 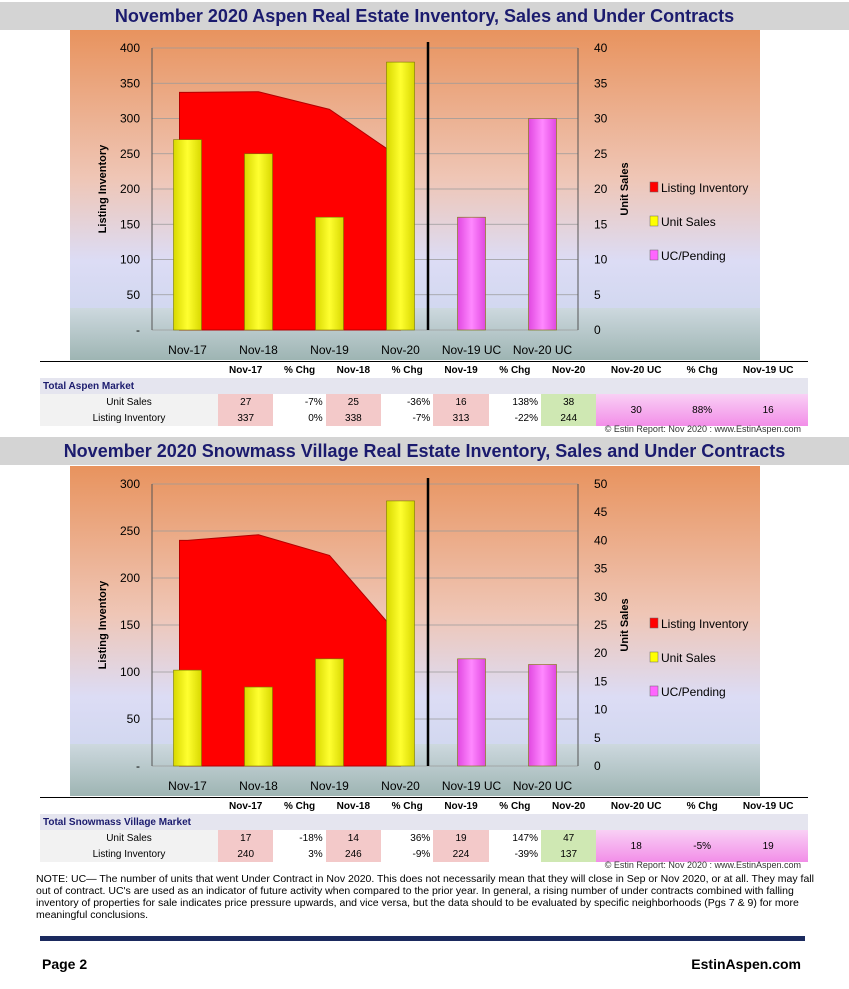 I want to click on cell: 246, so click(x=353, y=854).